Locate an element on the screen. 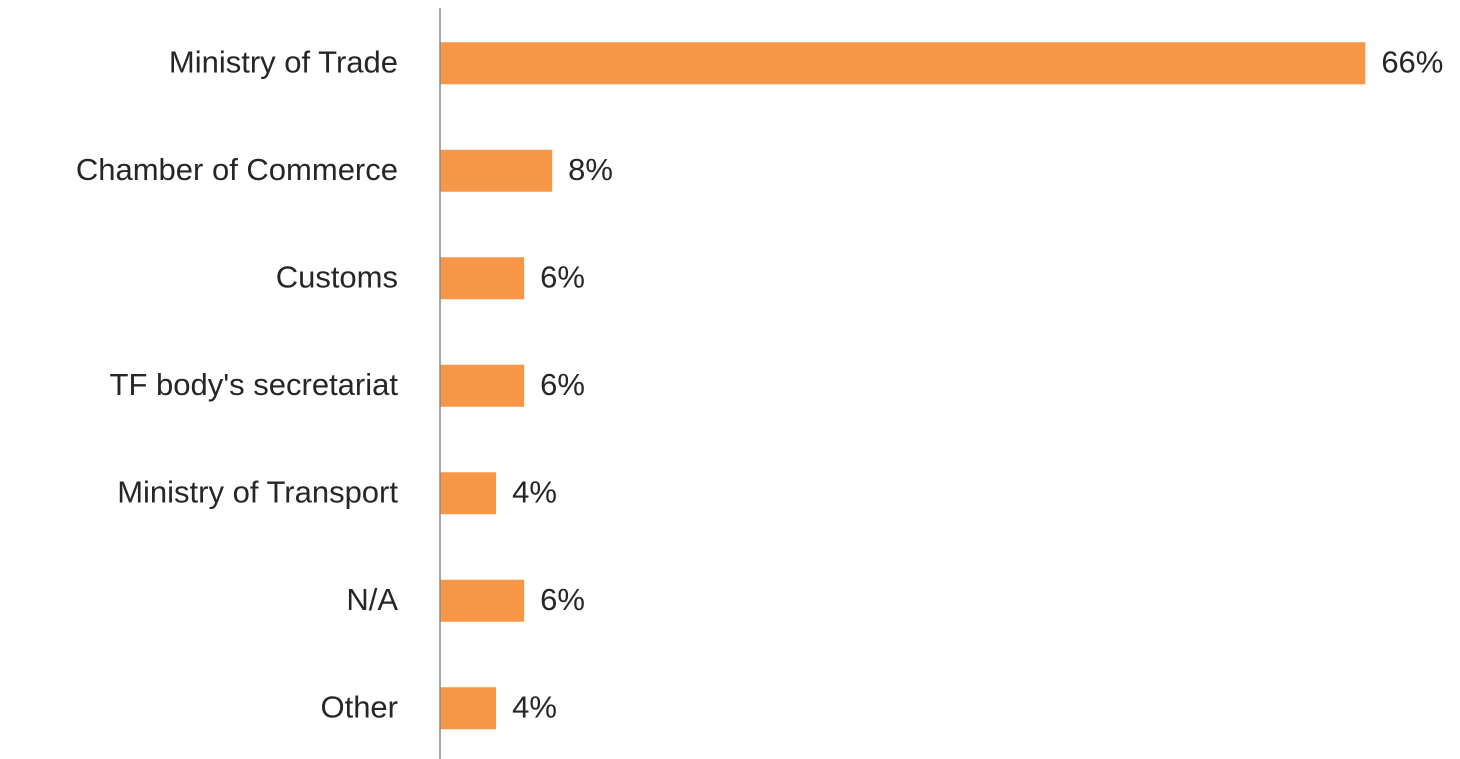 Image resolution: width=1460 pixels, height=759 pixels. category-label: N/A is located at coordinates (372, 599).